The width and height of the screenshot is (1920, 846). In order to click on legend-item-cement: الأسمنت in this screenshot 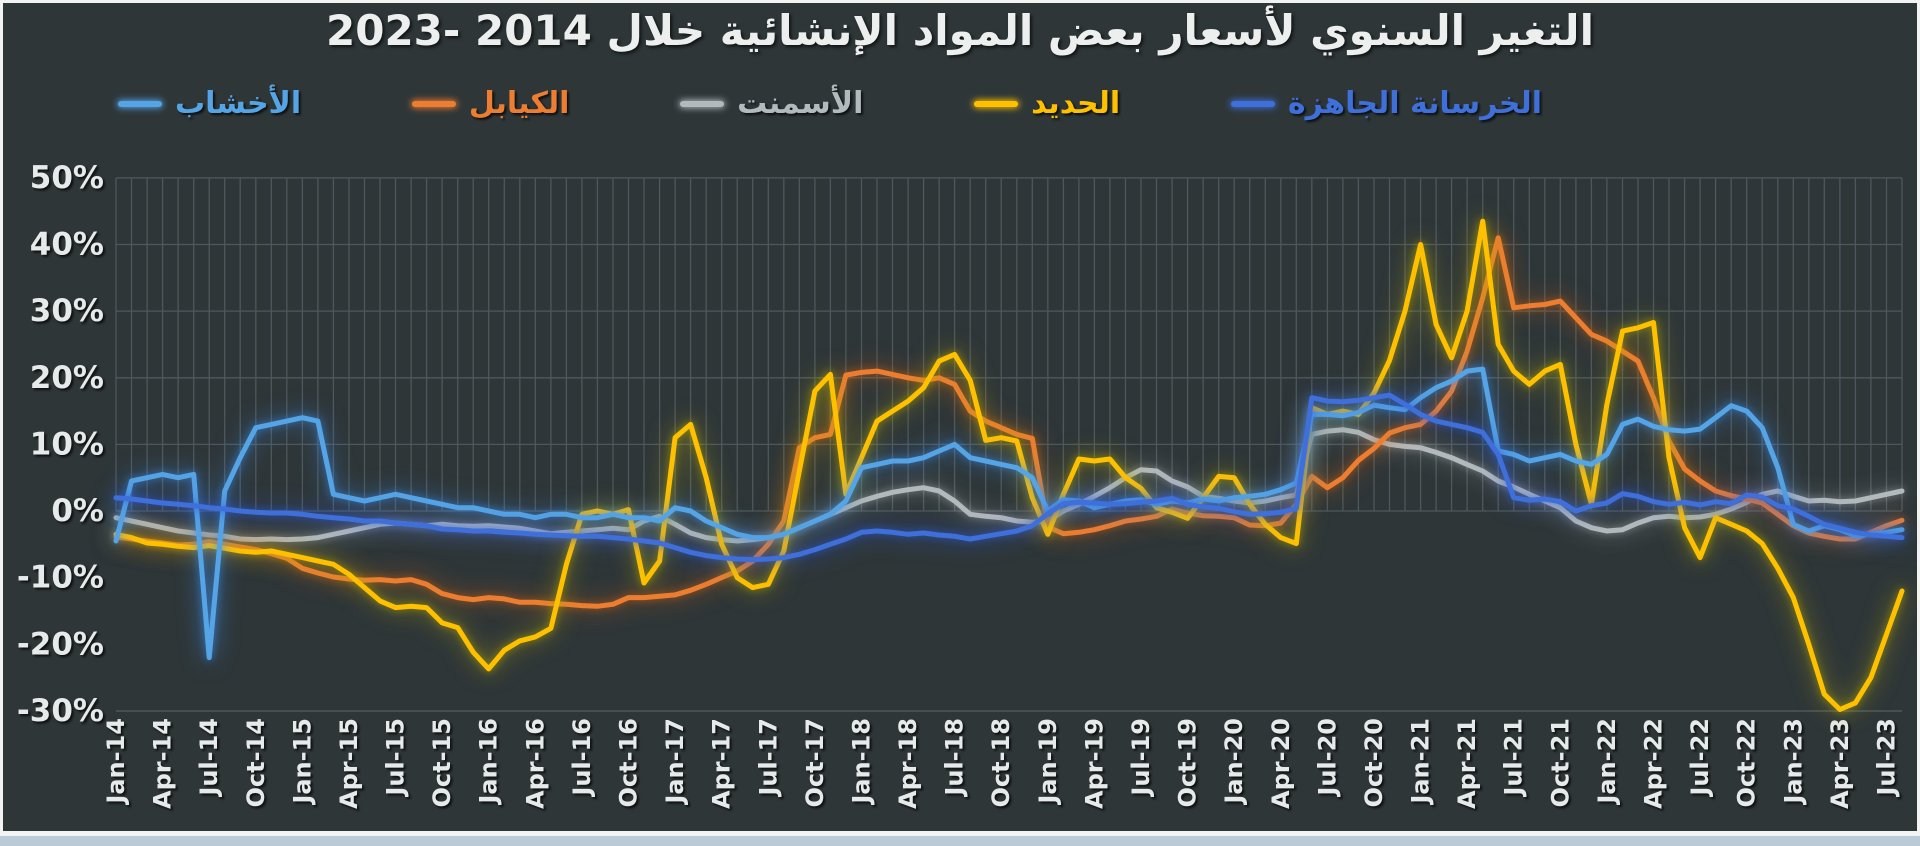, I will do `click(771, 103)`.